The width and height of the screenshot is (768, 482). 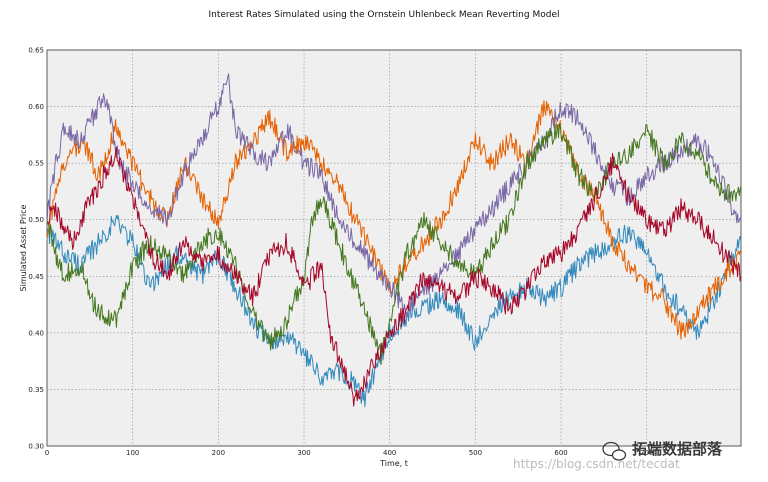 I want to click on x-axis-label: Time, t, so click(x=393, y=463).